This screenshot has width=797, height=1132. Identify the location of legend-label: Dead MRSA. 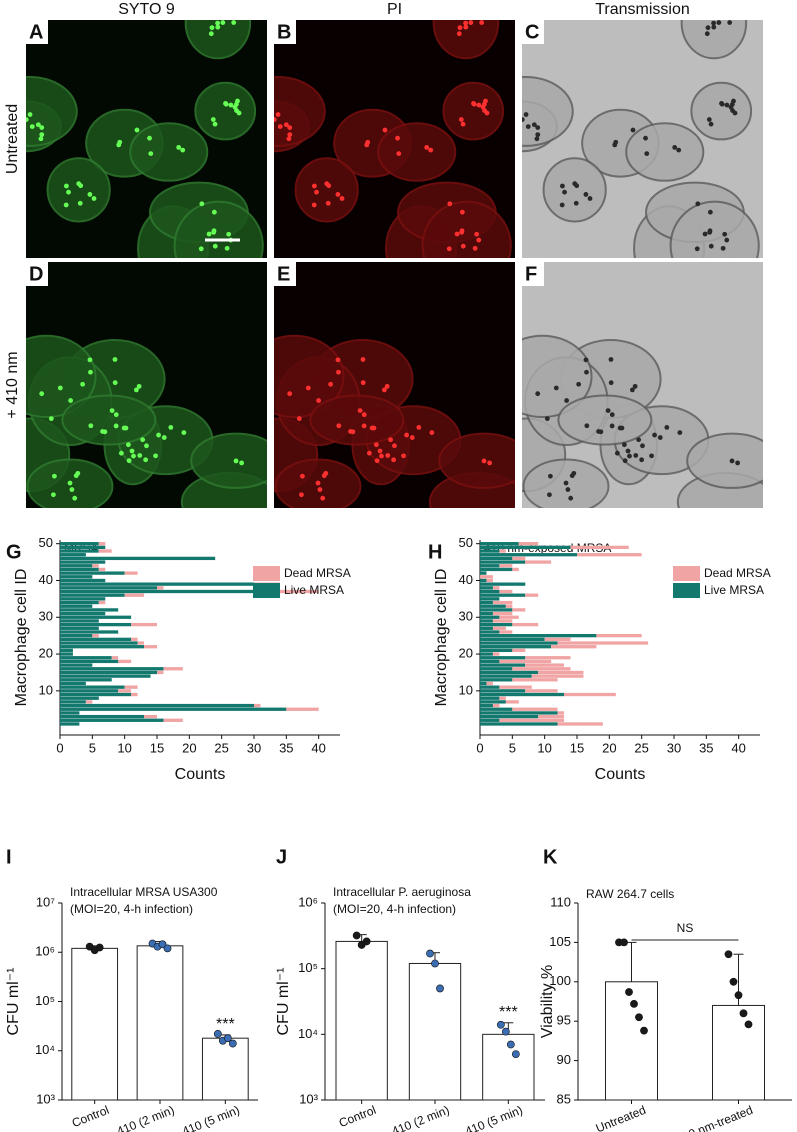
(317, 573).